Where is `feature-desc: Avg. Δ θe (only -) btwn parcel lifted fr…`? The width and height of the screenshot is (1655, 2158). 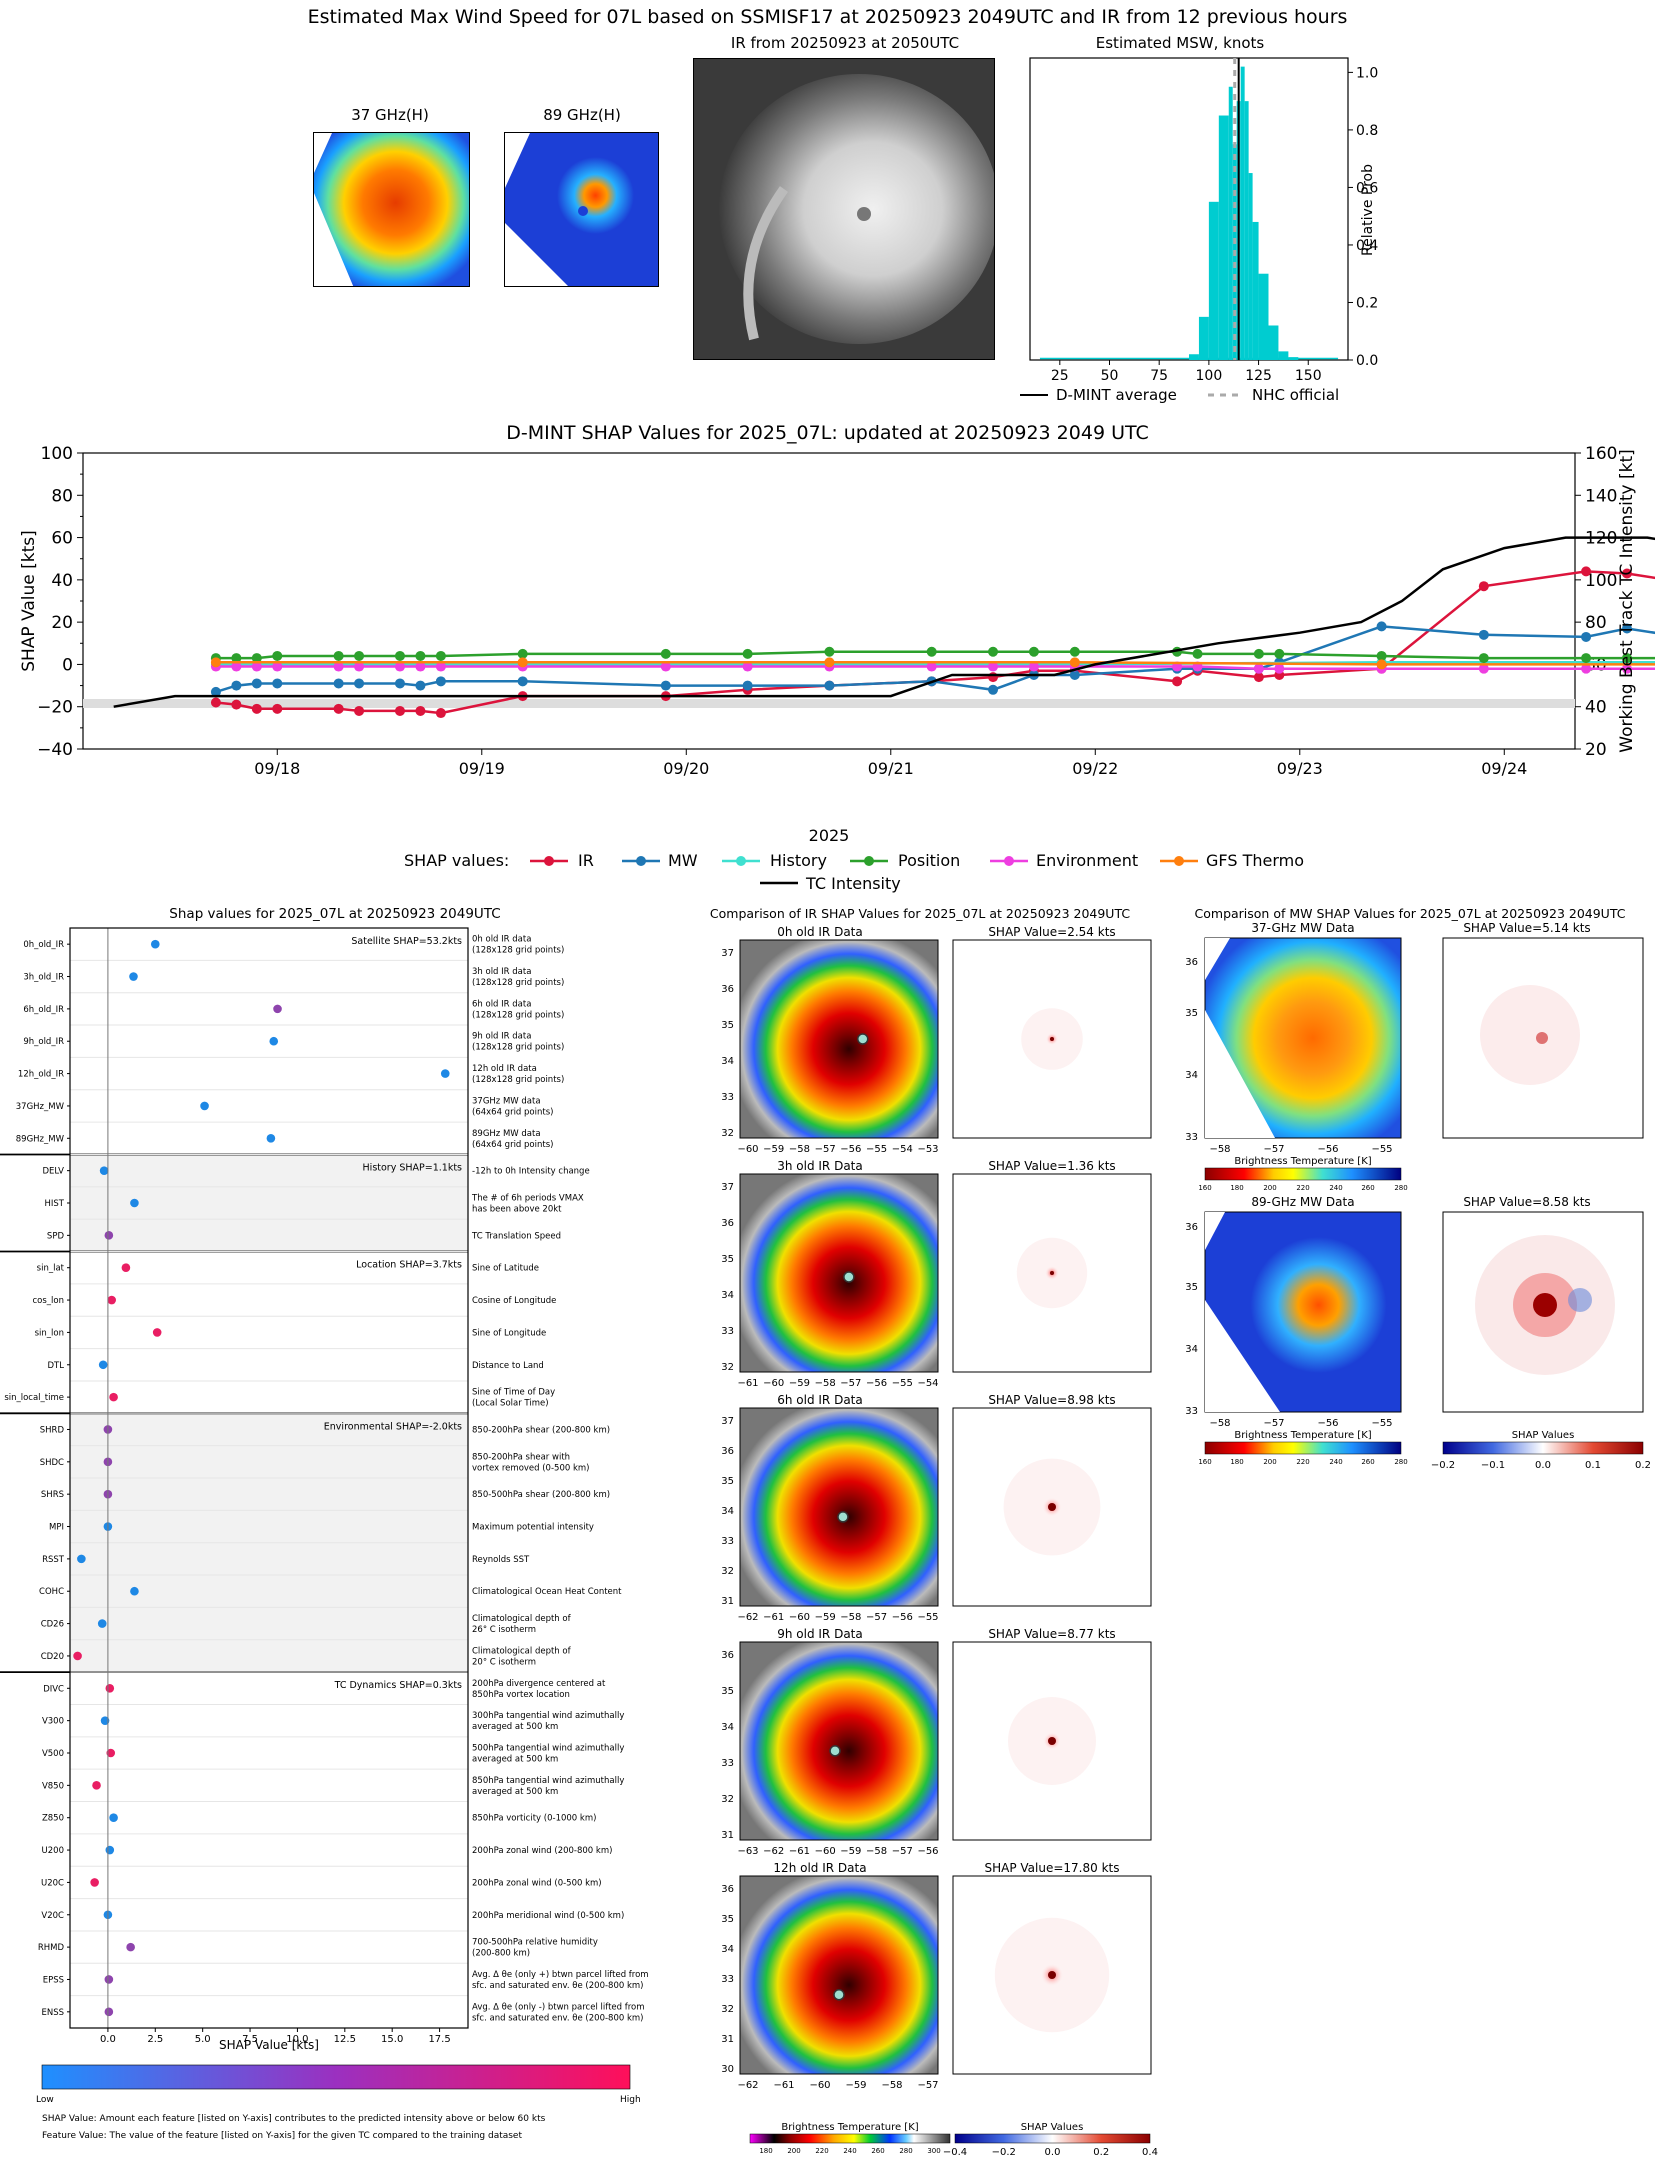
feature-desc: Avg. Δ θe (only -) btwn parcel lifted fr… is located at coordinates (558, 2007).